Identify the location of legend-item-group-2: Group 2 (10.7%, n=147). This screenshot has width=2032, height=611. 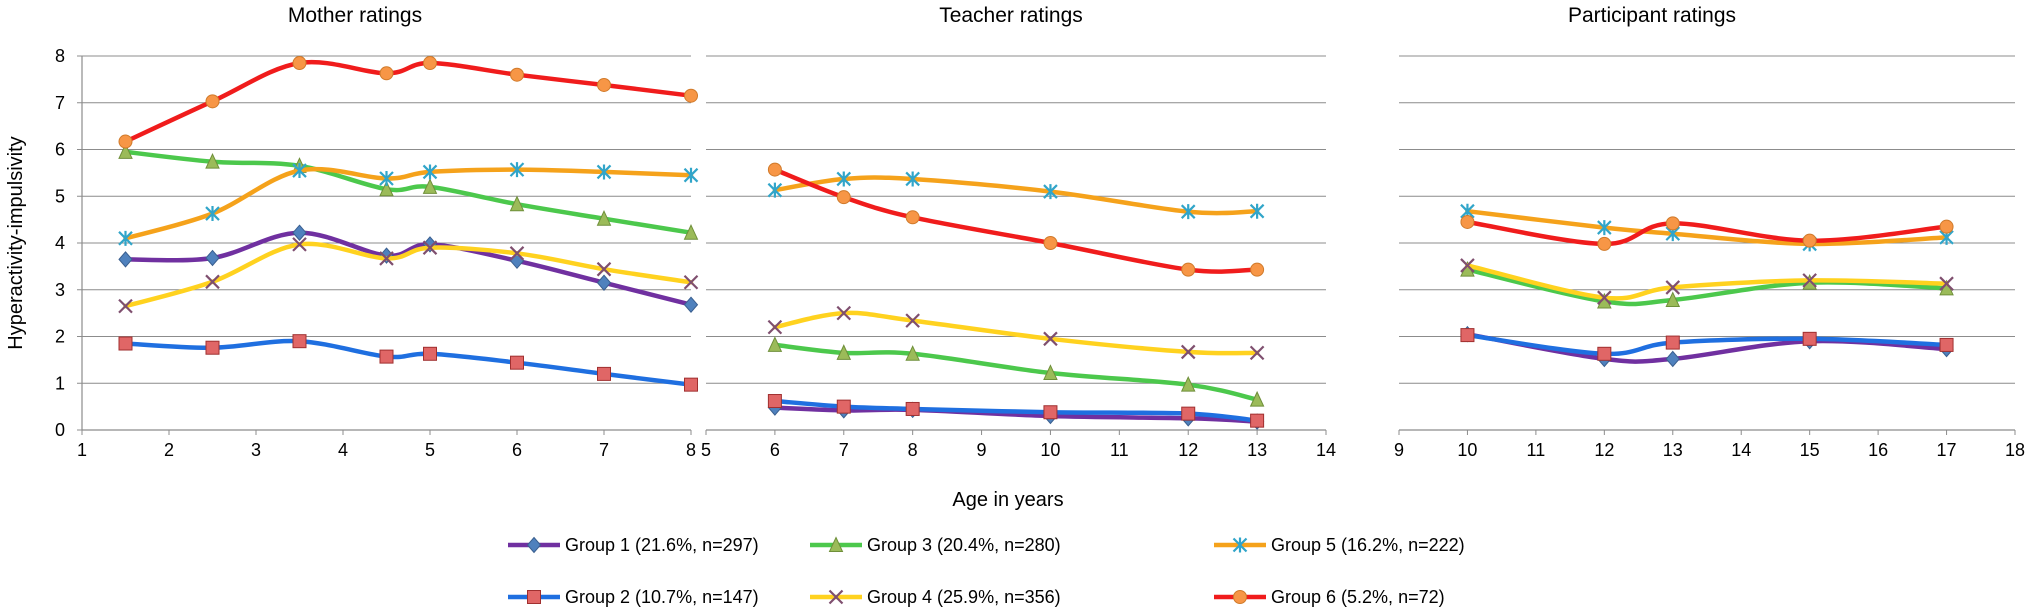
(633, 597).